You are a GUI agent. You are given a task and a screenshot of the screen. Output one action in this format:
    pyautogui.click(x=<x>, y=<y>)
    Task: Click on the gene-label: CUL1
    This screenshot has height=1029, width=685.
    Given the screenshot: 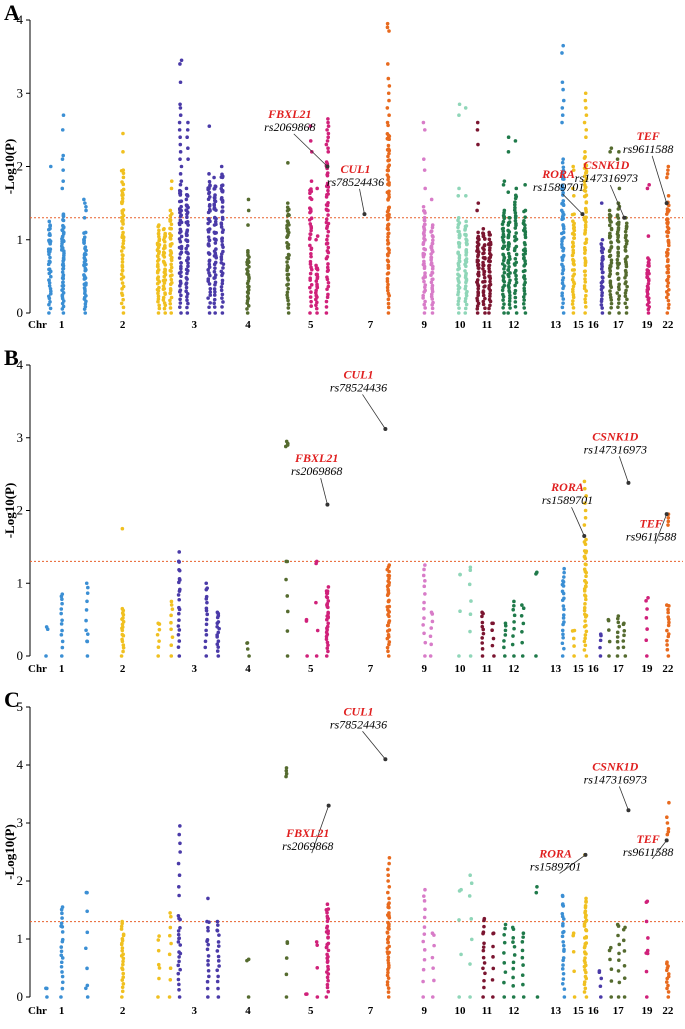 What is the action you would take?
    pyautogui.click(x=359, y=711)
    